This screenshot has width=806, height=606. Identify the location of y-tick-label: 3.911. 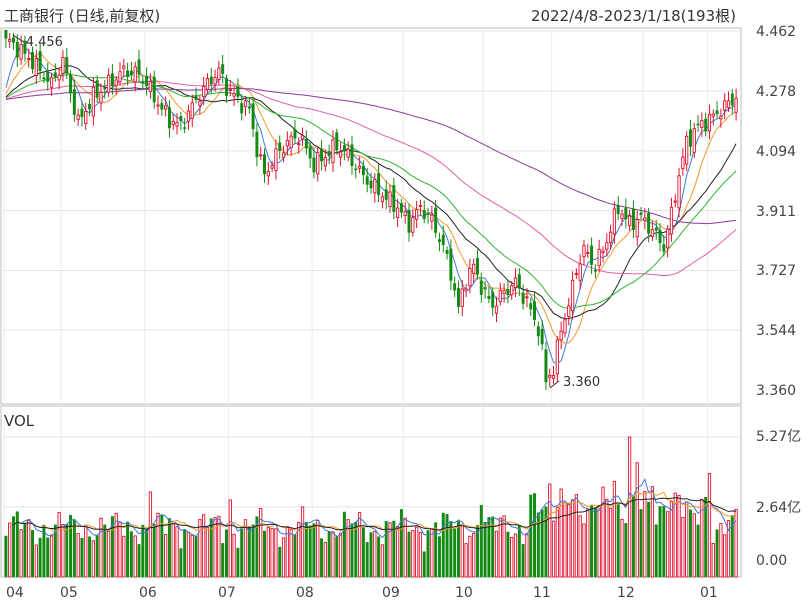
(776, 212).